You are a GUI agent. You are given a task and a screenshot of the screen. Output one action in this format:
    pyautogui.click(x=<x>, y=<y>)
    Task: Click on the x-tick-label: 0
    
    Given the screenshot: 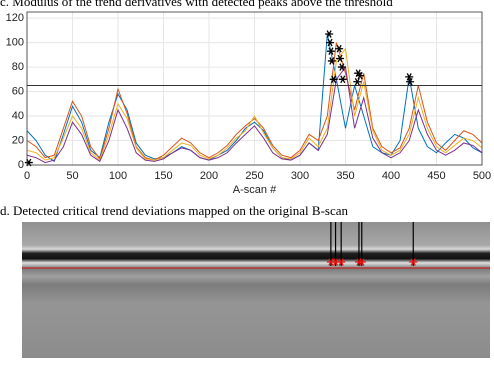 What is the action you would take?
    pyautogui.click(x=27, y=176)
    